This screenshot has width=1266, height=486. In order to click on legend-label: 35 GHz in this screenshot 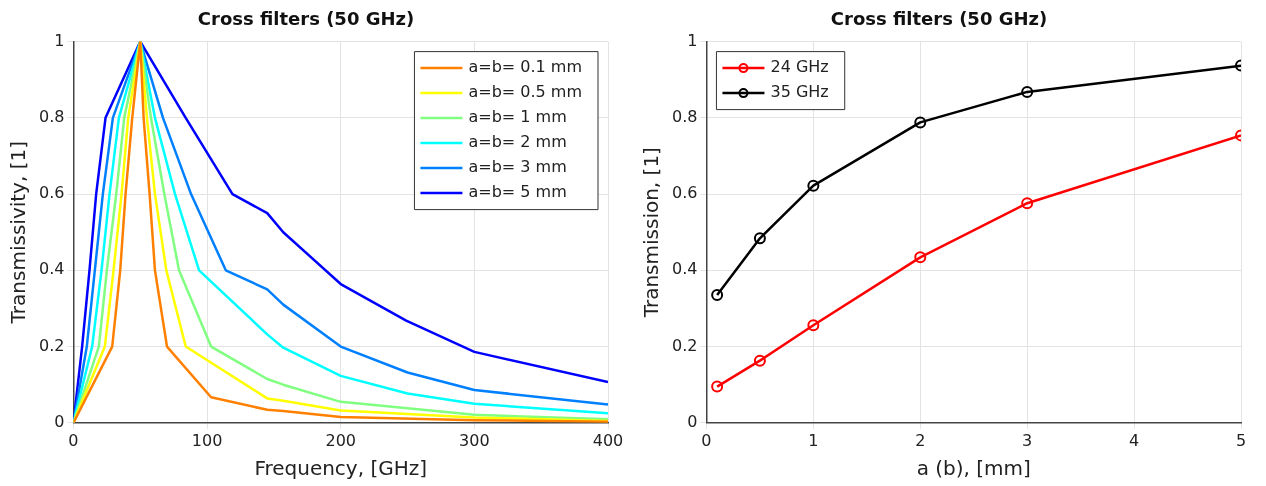, I will do `click(799, 92)`.